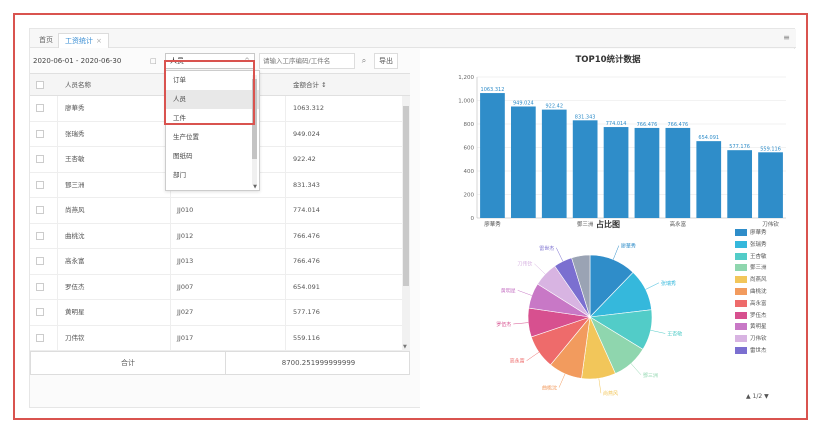 Image resolution: width=830 pixels, height=443 pixels. I want to click on legend-label: 雷世杰, so click(758, 350).